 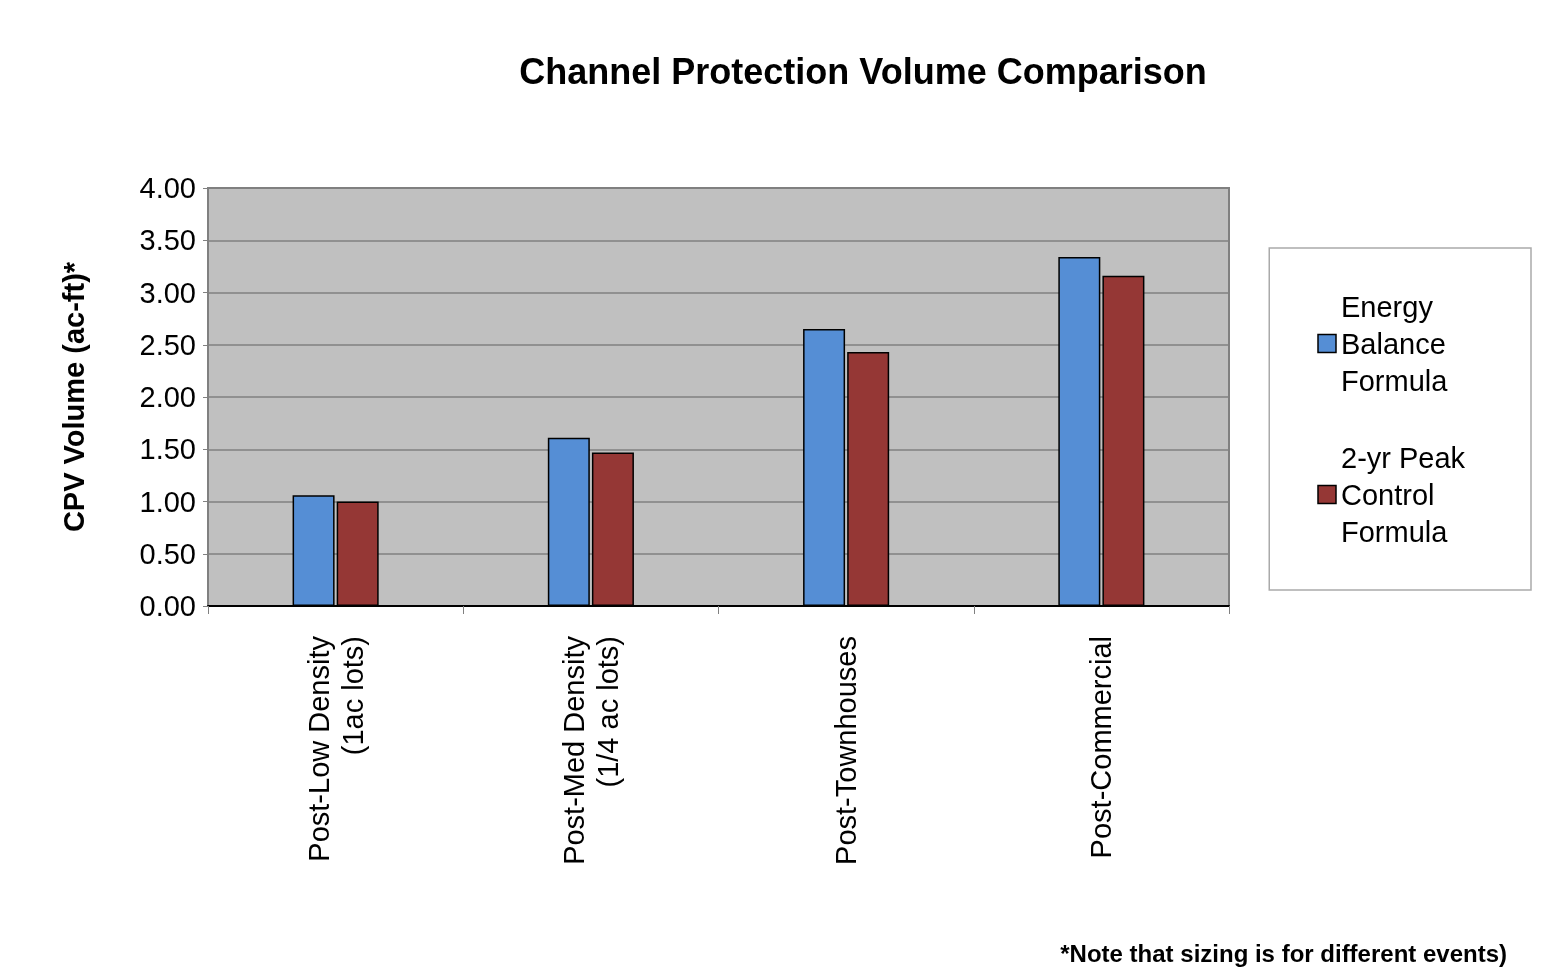 I want to click on y-tick-label: 4.00, so click(x=167, y=188).